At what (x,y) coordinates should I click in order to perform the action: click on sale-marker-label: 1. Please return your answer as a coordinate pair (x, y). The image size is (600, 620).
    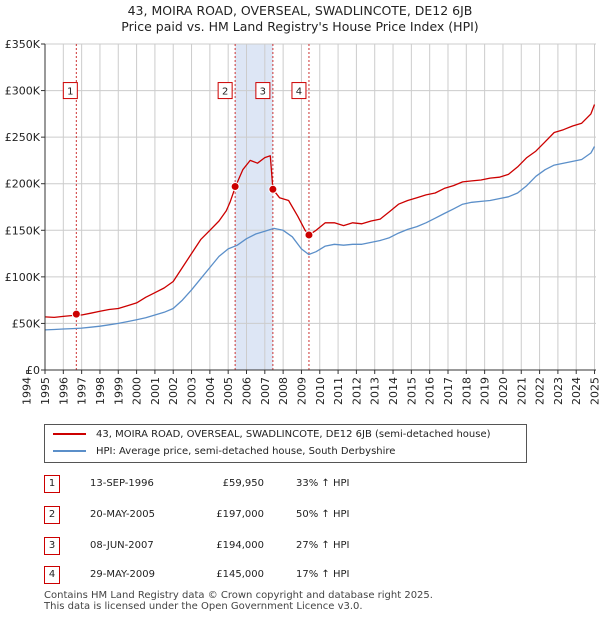
    Looking at the image, I should click on (70, 92).